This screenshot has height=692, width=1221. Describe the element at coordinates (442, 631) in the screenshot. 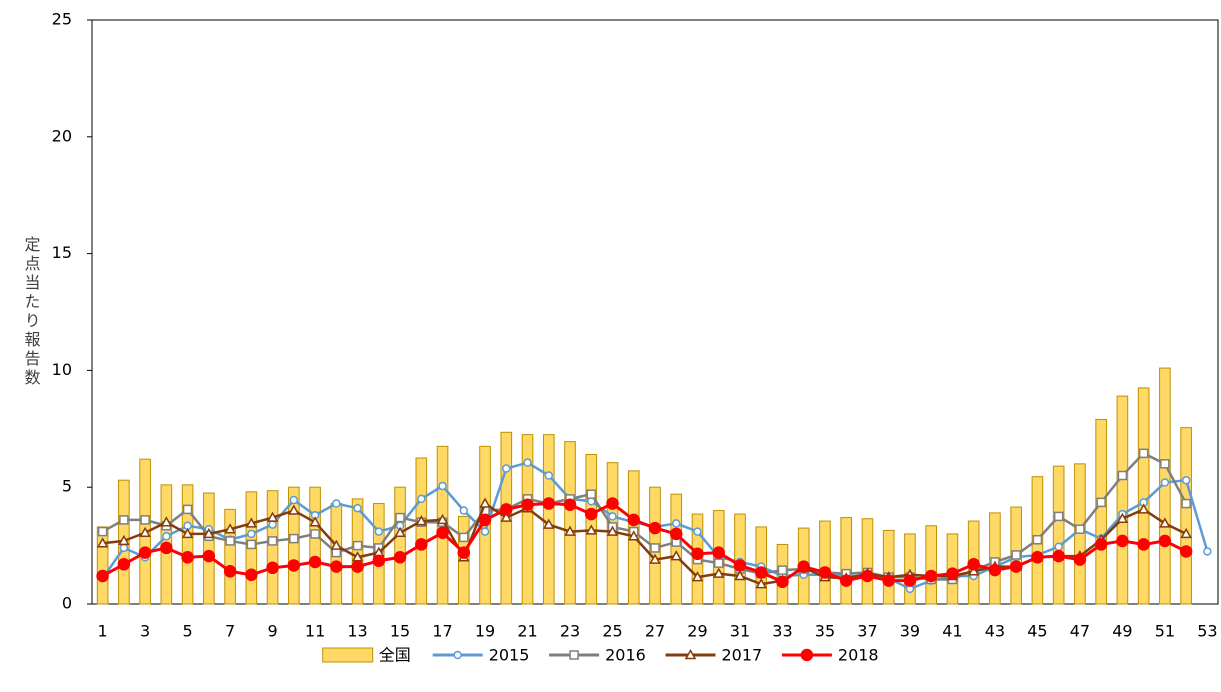

I see `x-tick-label: 17` at that location.